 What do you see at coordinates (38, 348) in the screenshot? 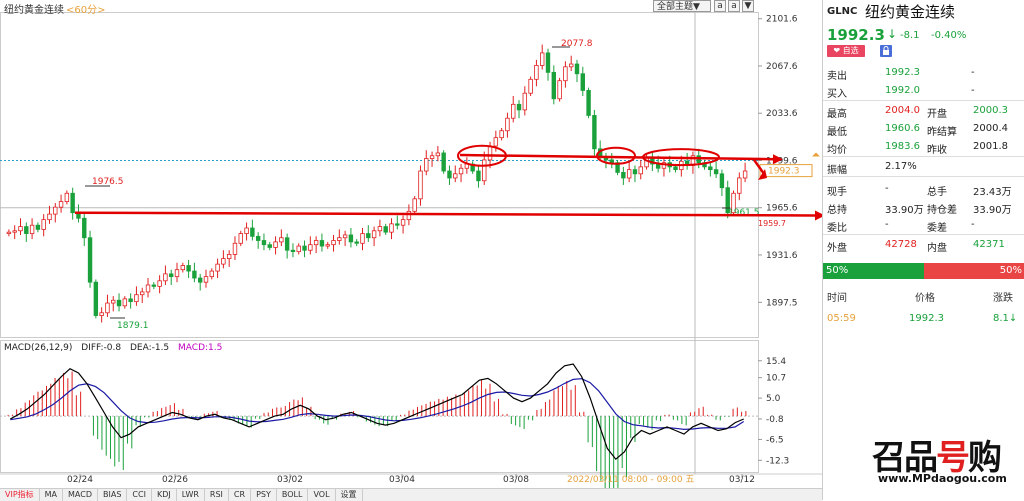
I see `macd-name: MACD(26,12,9)` at bounding box center [38, 348].